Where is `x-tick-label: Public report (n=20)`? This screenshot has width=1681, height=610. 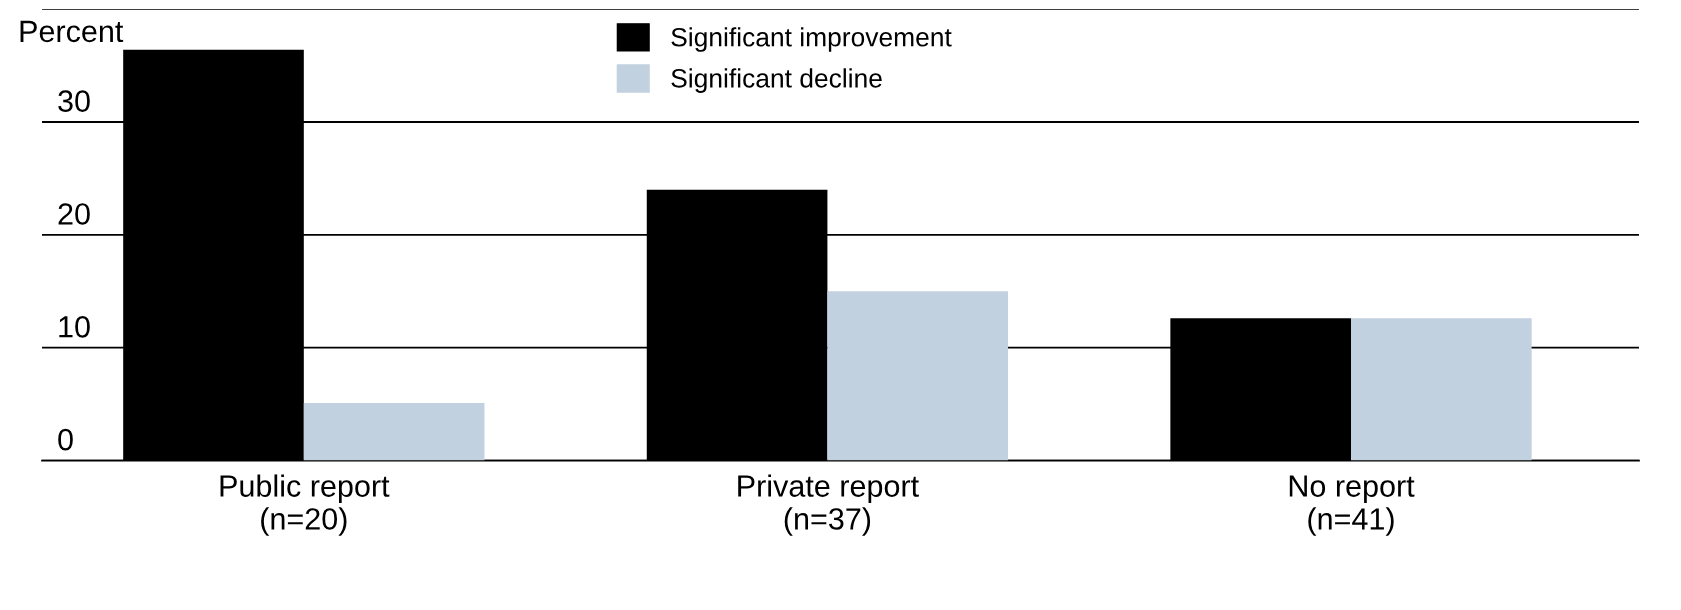
x-tick-label: Public report (n=20) is located at coordinates (305, 505).